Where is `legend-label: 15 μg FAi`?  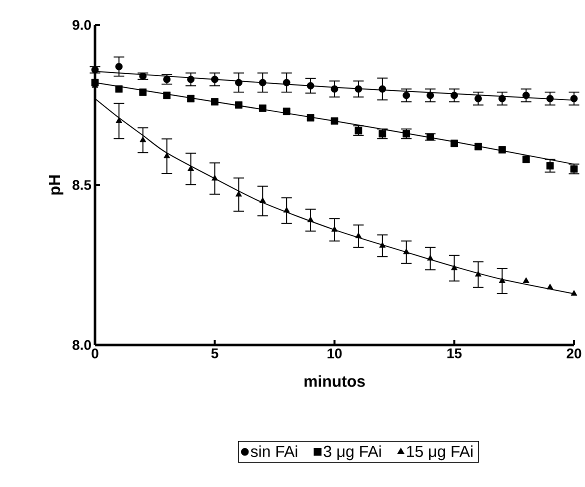
legend-label: 15 μg FAi is located at coordinates (439, 452).